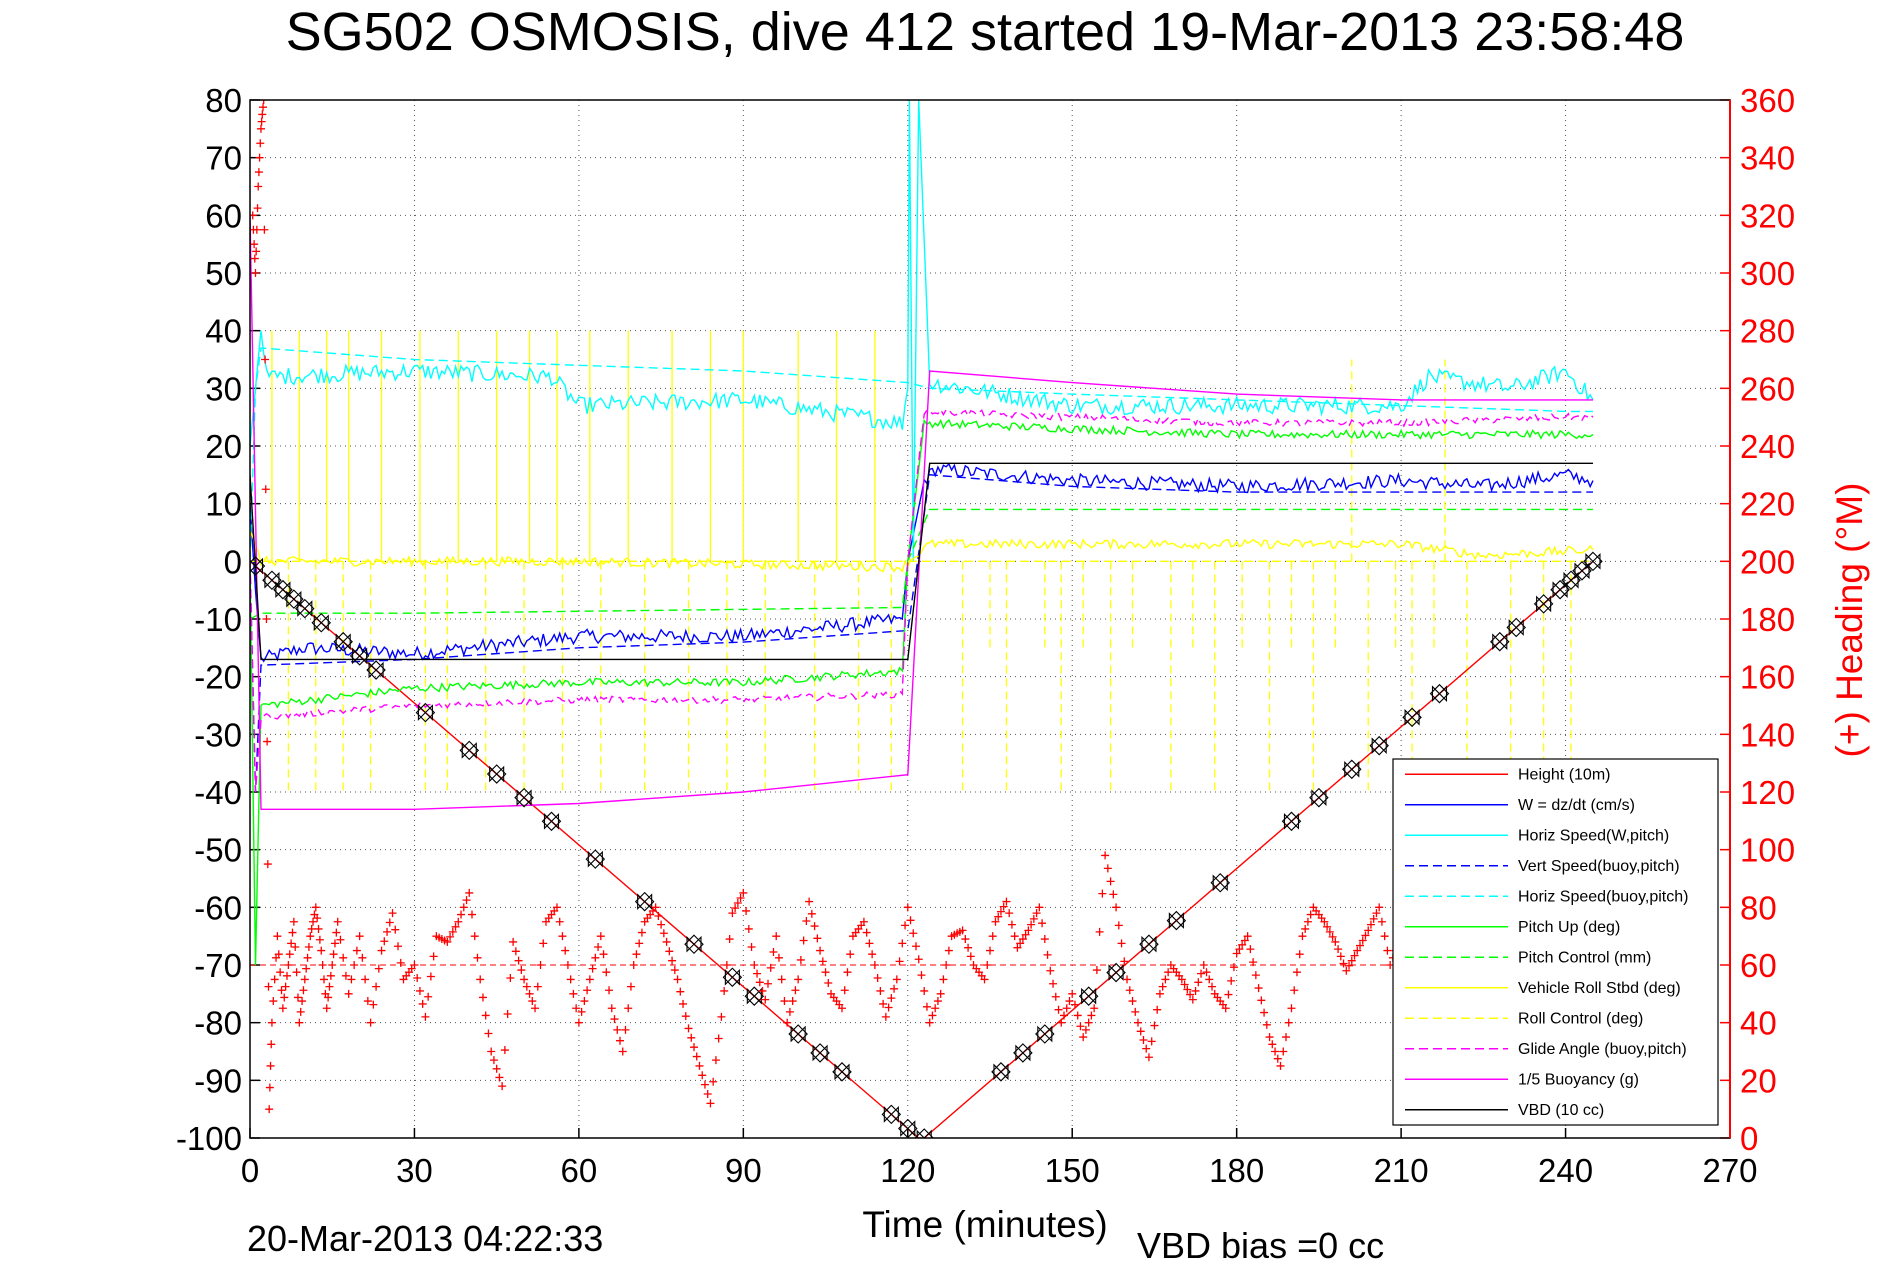 Image resolution: width=1891 pixels, height=1262 pixels. I want to click on legend-label: Vehicle Roll Stbd (deg), so click(1599, 988).